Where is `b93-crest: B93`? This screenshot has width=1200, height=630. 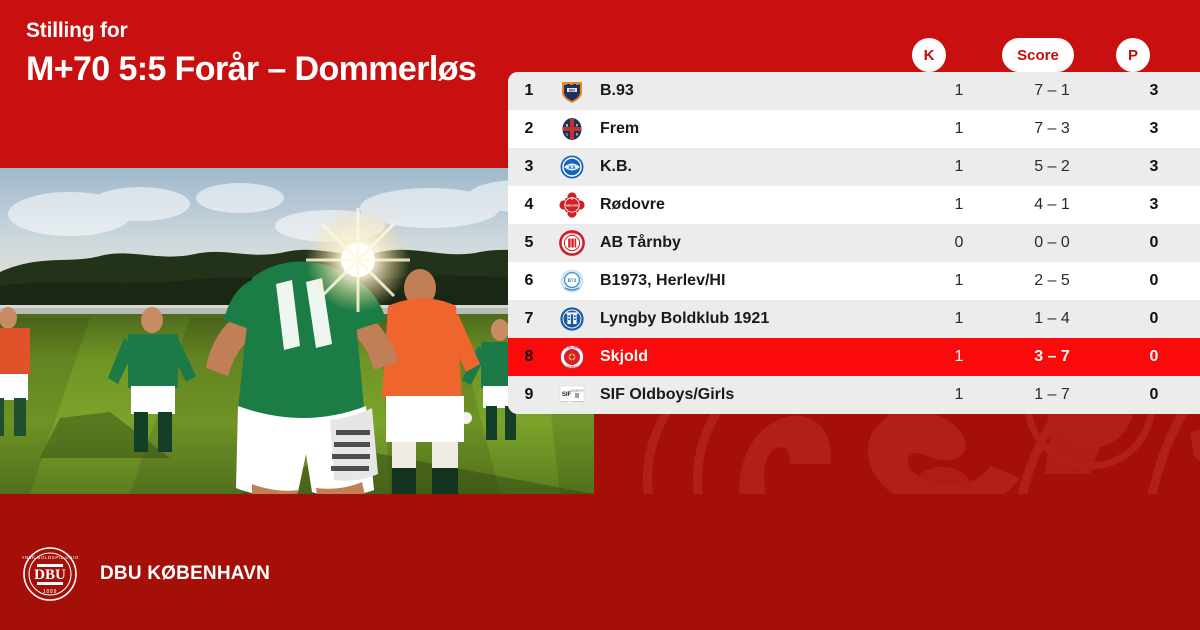 b93-crest: B93 is located at coordinates (572, 91).